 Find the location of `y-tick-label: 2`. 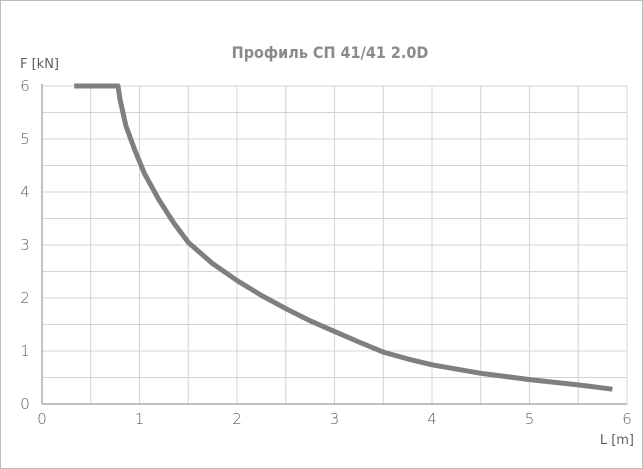

y-tick-label: 2 is located at coordinates (25, 298).